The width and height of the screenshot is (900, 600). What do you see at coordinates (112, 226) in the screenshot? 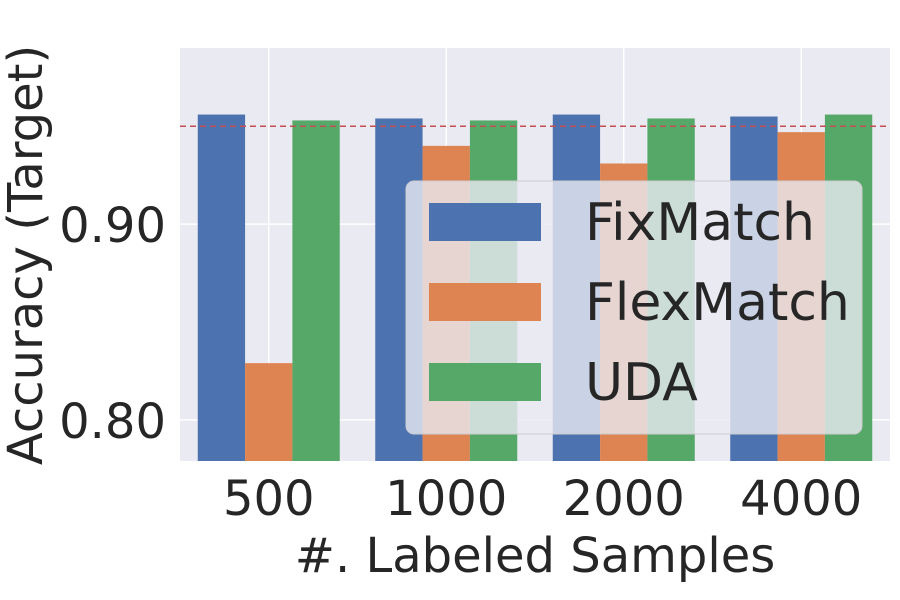
I see `y-tick-label: 0.90` at bounding box center [112, 226].